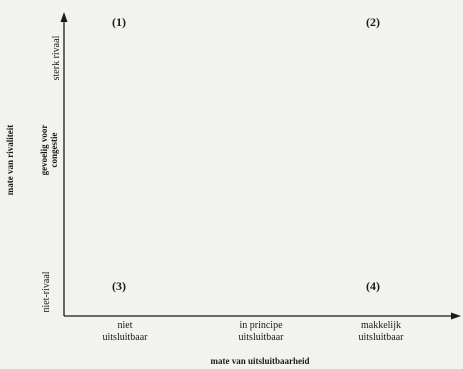  What do you see at coordinates (260, 361) in the screenshot?
I see `x-axis-title: mate van uitsluitbaarheid` at bounding box center [260, 361].